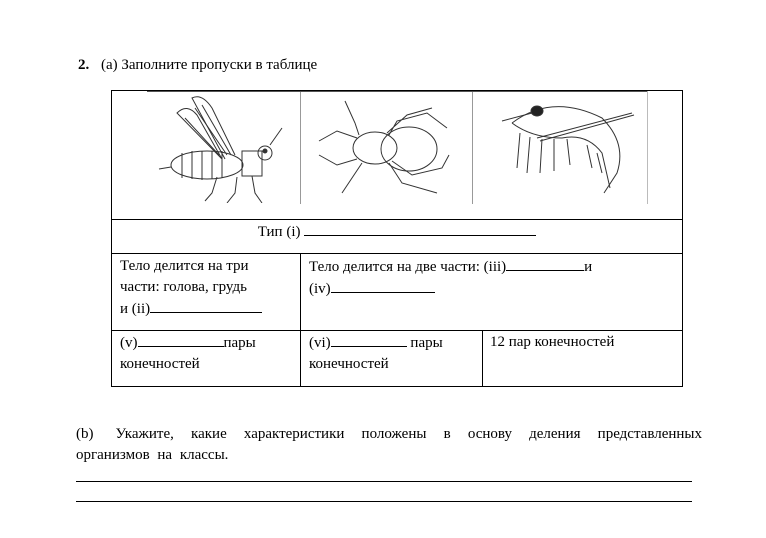  I want to click on label-iv: (iv), so click(320, 289).